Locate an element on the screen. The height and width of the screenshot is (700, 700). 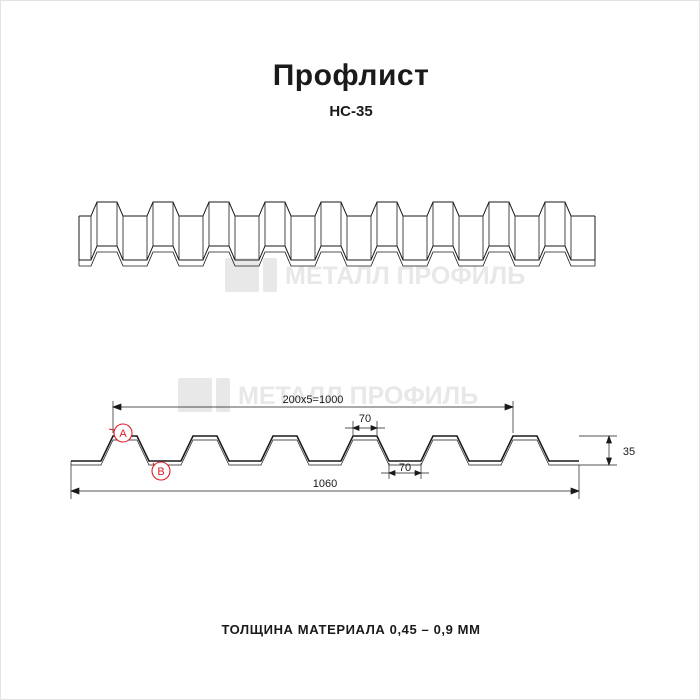
material-thickness-note: ТОЛЩИНА МАТЕРИАЛА 0,45 – 0,9 ММ is located at coordinates (351, 629).